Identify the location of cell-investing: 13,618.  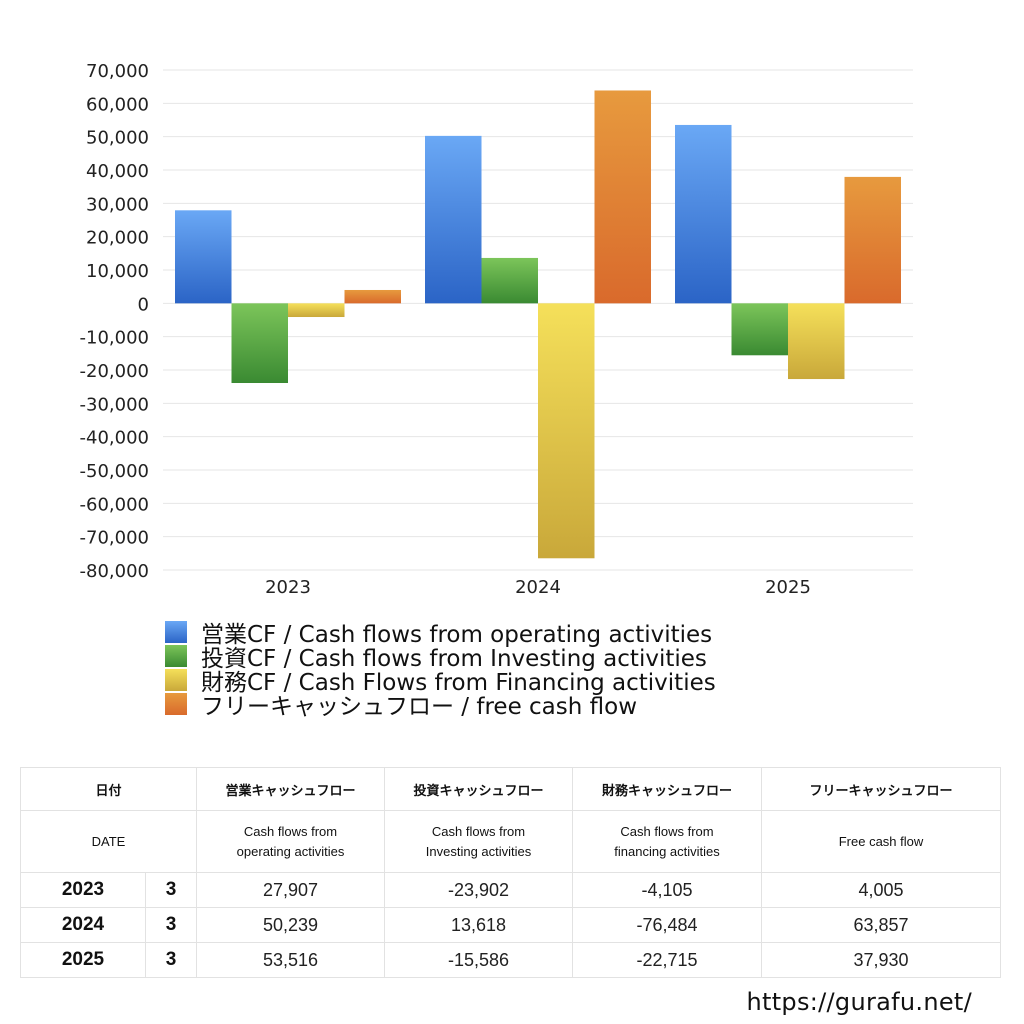
(479, 925).